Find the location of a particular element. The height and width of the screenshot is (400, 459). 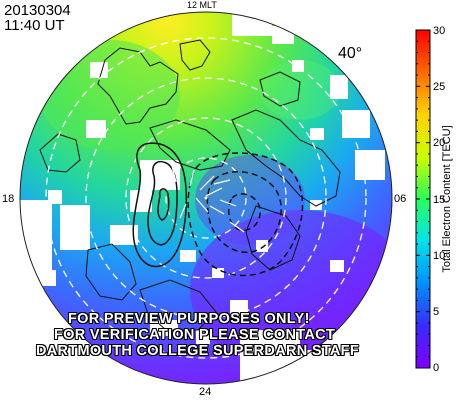

convection-contours-dashed is located at coordinates (245, 214).